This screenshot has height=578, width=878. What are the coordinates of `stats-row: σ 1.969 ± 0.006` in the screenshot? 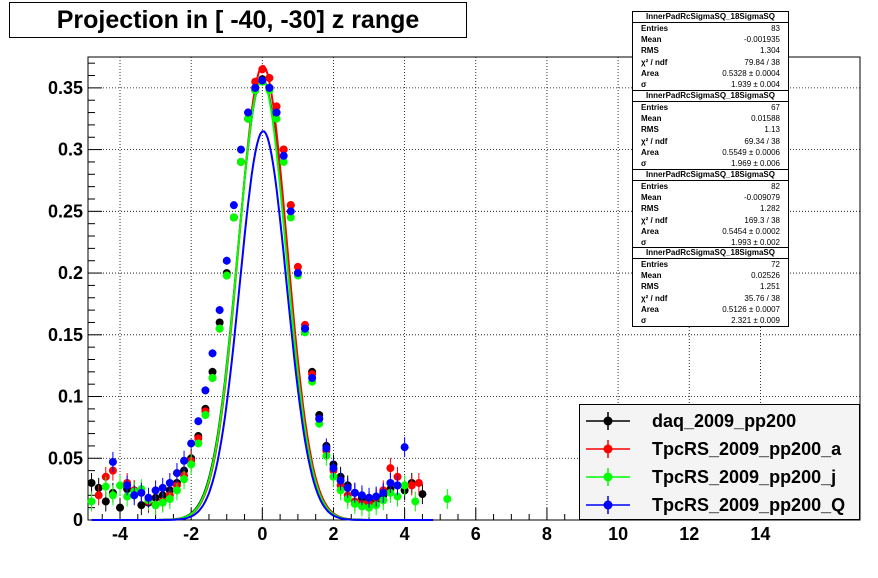 It's located at (710, 163).